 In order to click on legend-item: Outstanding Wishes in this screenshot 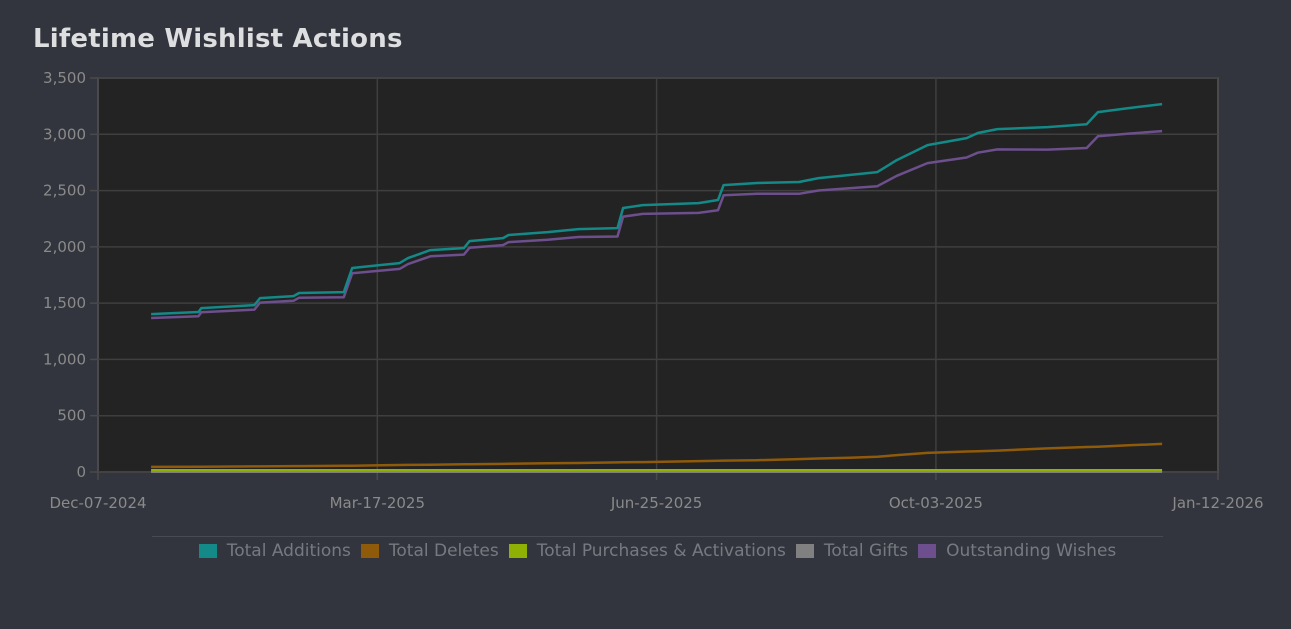, I will do `click(1017, 551)`.